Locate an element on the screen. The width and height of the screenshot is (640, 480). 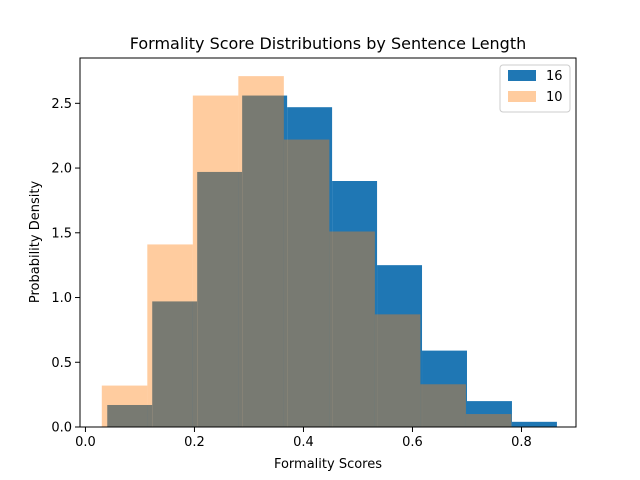
y-tick-label: 2.5 is located at coordinates (61, 104).